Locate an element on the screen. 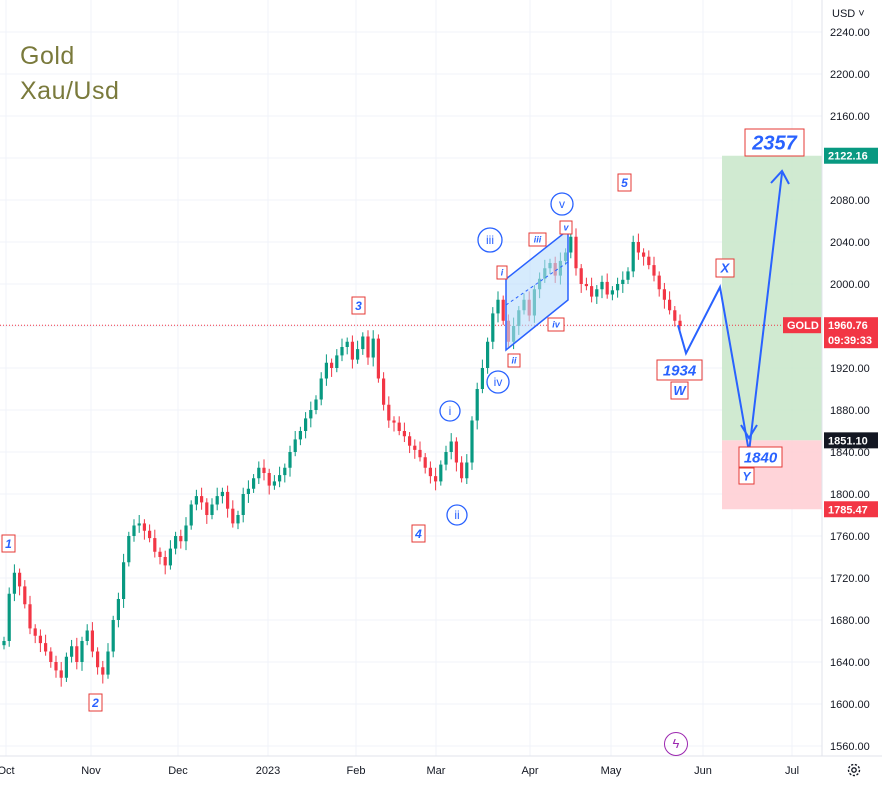  wave-w-label: W is located at coordinates (680, 390).